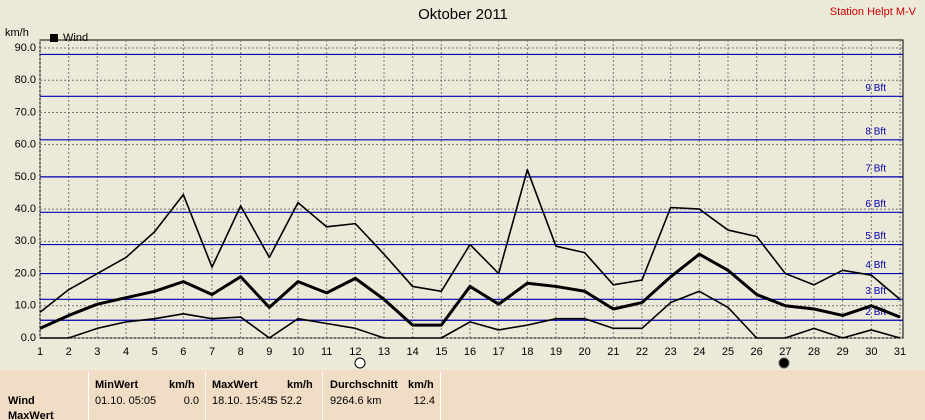  I want to click on legend-swatch, so click(54, 38).